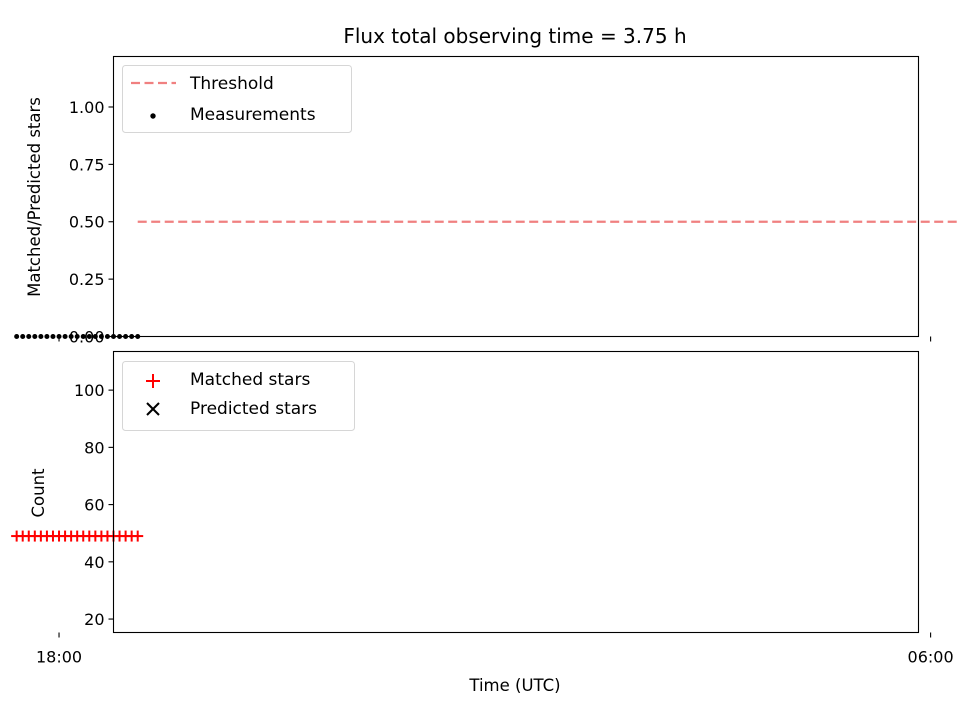 The image size is (960, 720). I want to click on x-axis-label: Time (UTC), so click(514, 685).